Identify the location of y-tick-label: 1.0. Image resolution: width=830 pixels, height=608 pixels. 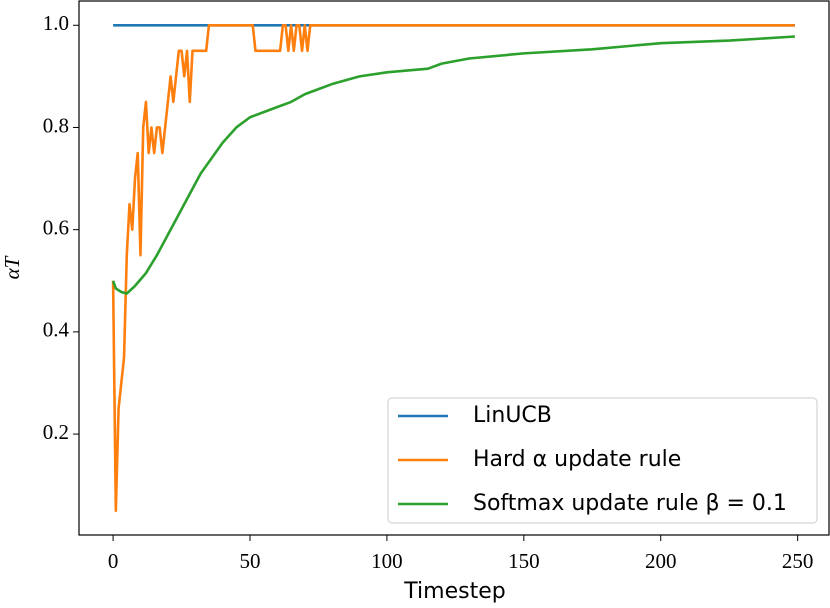
(56, 23).